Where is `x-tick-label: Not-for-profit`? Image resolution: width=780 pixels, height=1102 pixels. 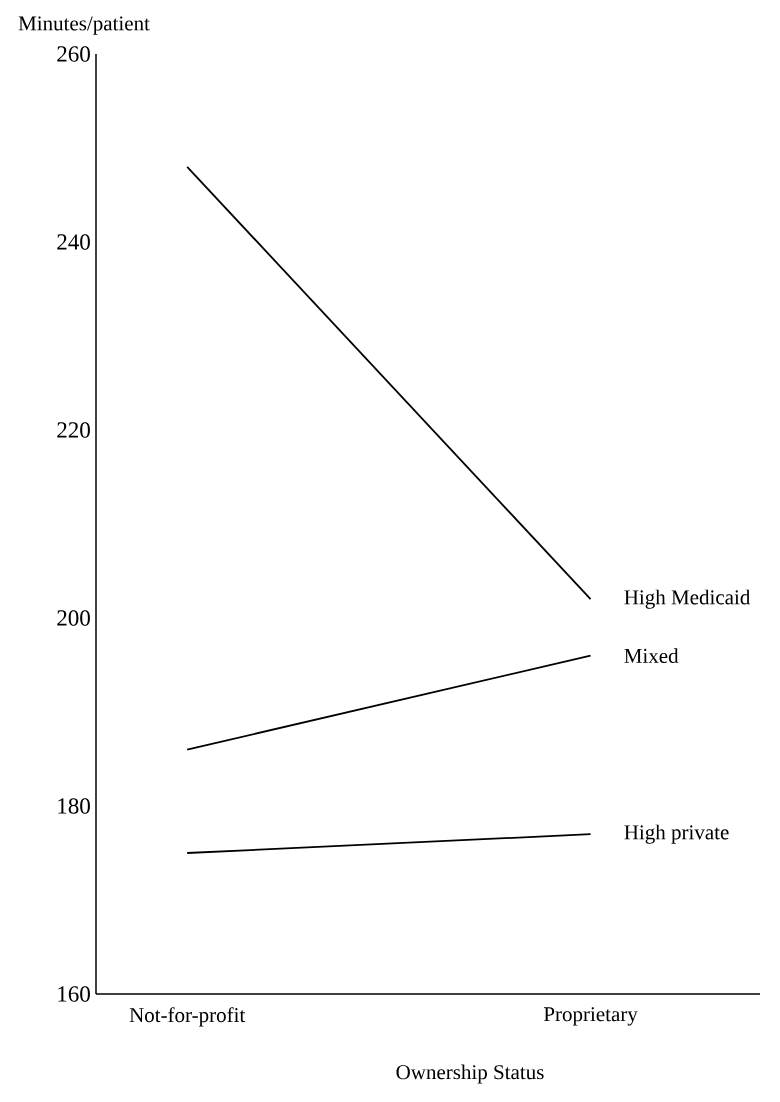 x-tick-label: Not-for-profit is located at coordinates (187, 1017).